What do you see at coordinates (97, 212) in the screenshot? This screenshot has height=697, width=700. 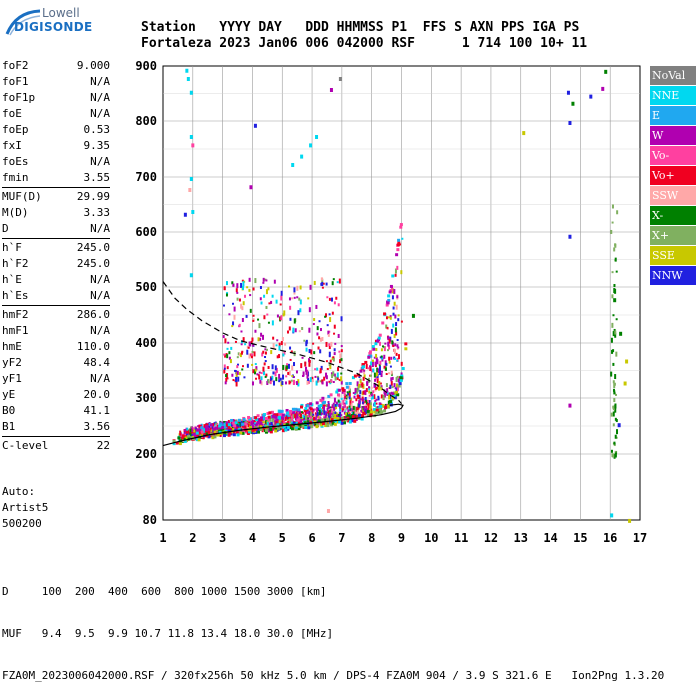 I see `param-value: 3.33` at bounding box center [97, 212].